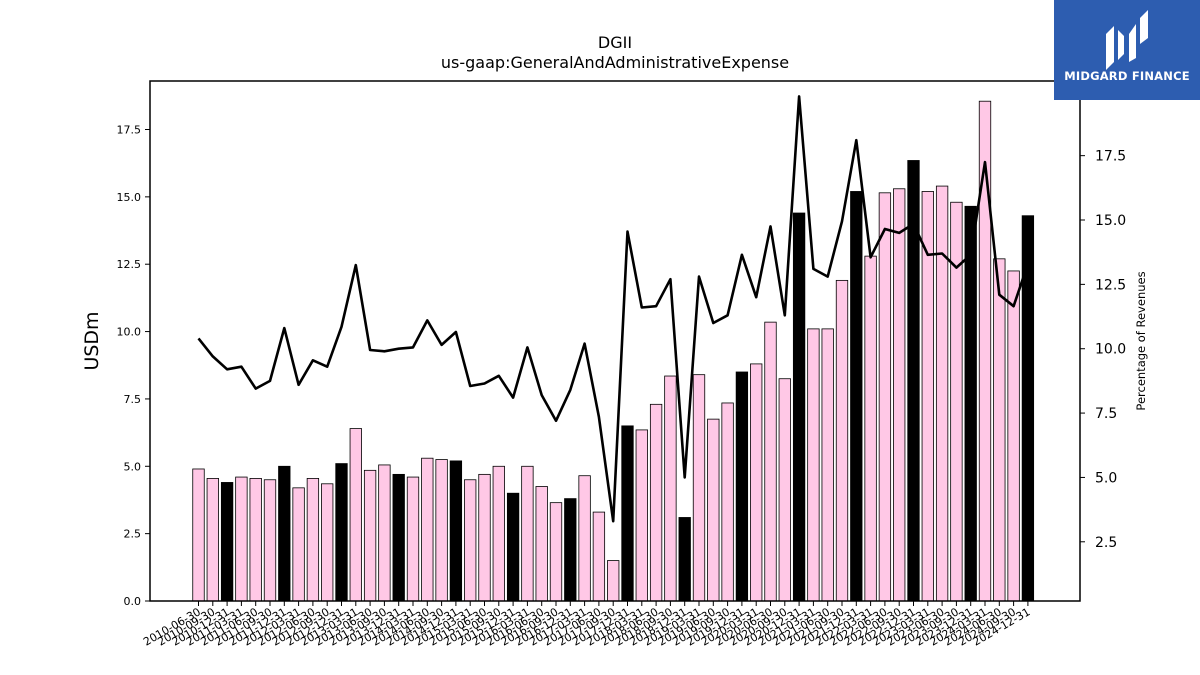 The height and width of the screenshot is (675, 1200). What do you see at coordinates (615, 62) in the screenshot?
I see `chart-subtitle: us-gaap:GeneralAndAdministrativeExpense` at bounding box center [615, 62].